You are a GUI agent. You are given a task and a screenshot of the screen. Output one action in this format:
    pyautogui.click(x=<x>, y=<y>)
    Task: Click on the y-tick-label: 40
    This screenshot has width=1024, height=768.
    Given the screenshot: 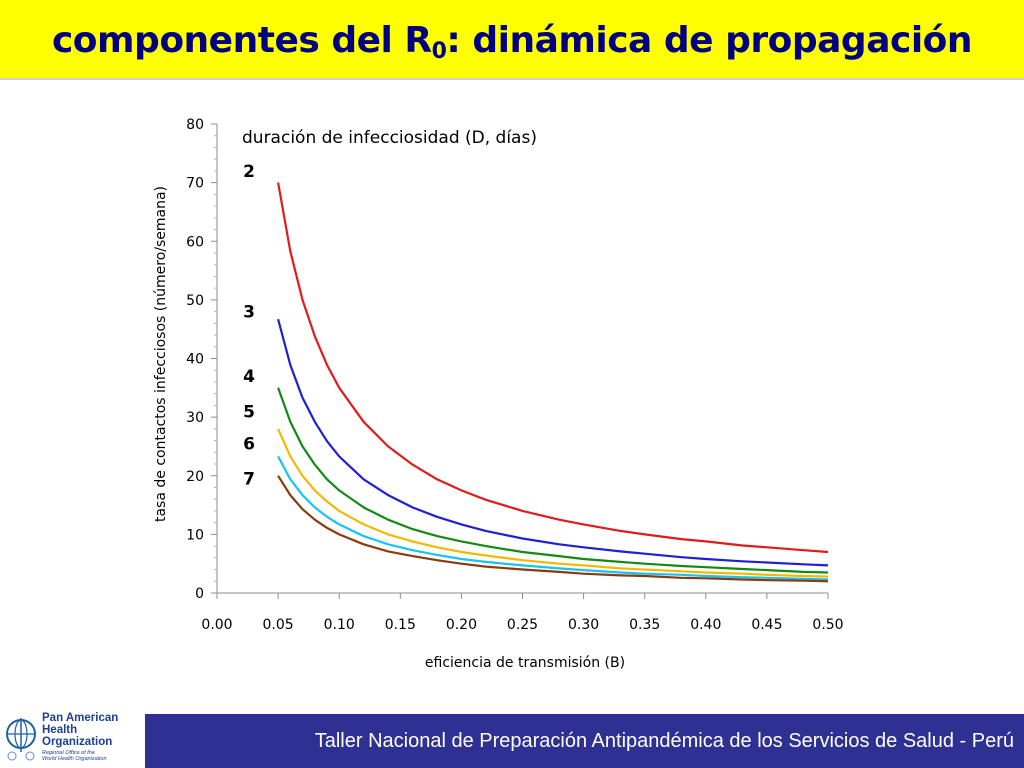 What is the action you would take?
    pyautogui.click(x=195, y=360)
    